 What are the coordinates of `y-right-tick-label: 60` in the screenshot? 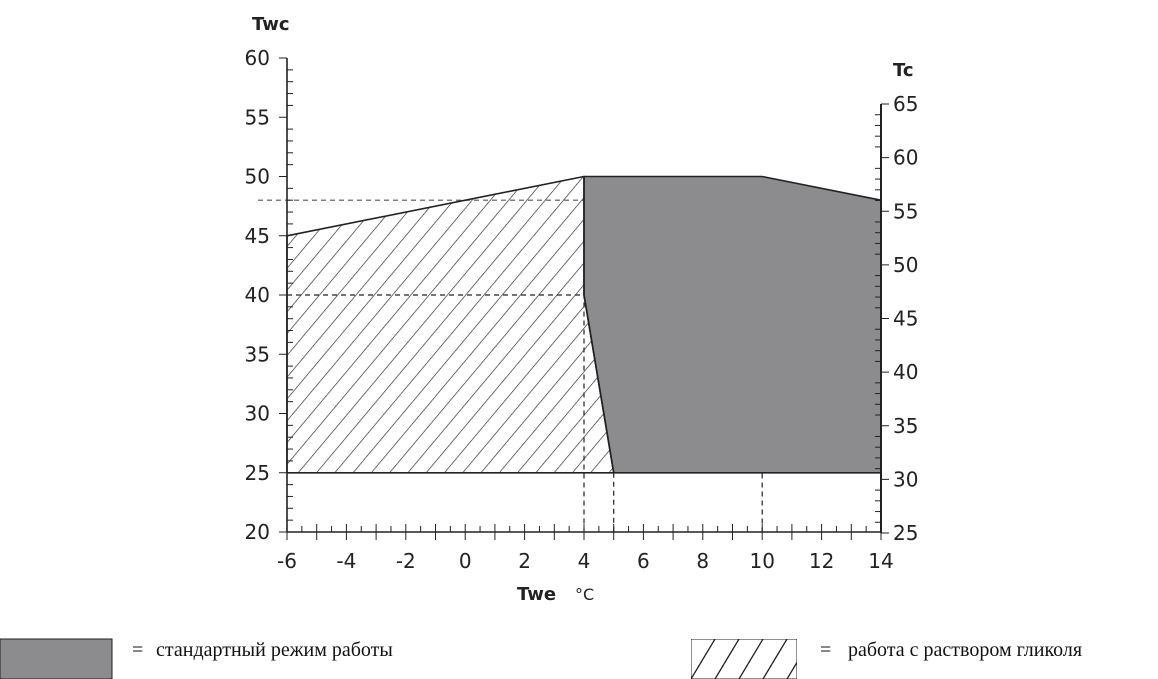 It's located at (905, 158).